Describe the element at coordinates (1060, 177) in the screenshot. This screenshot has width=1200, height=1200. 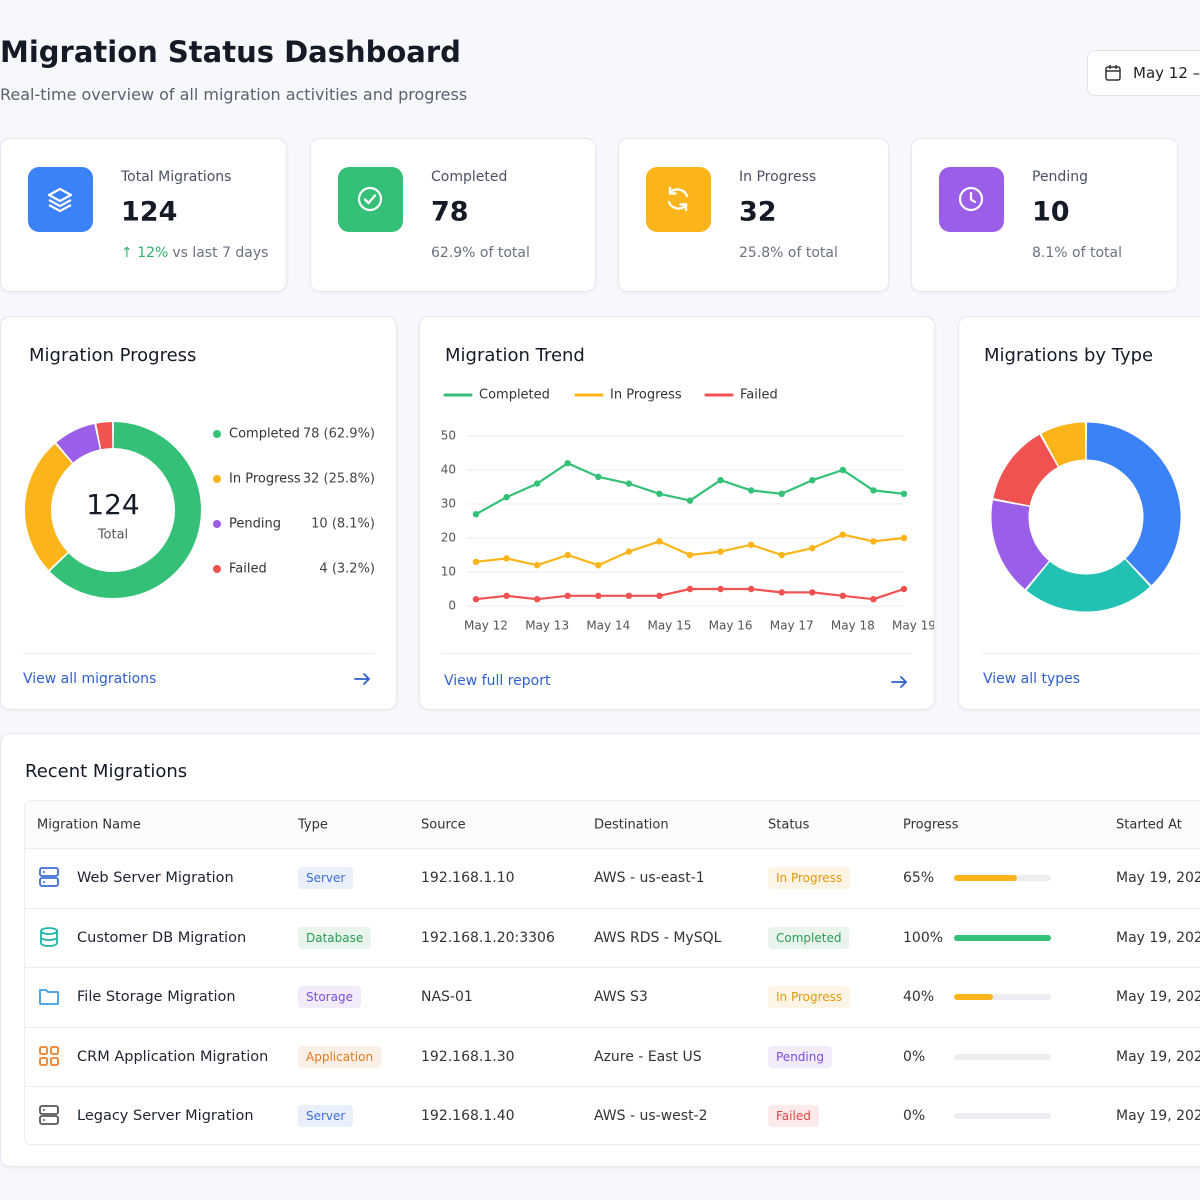
I see `stat-label: Pending` at that location.